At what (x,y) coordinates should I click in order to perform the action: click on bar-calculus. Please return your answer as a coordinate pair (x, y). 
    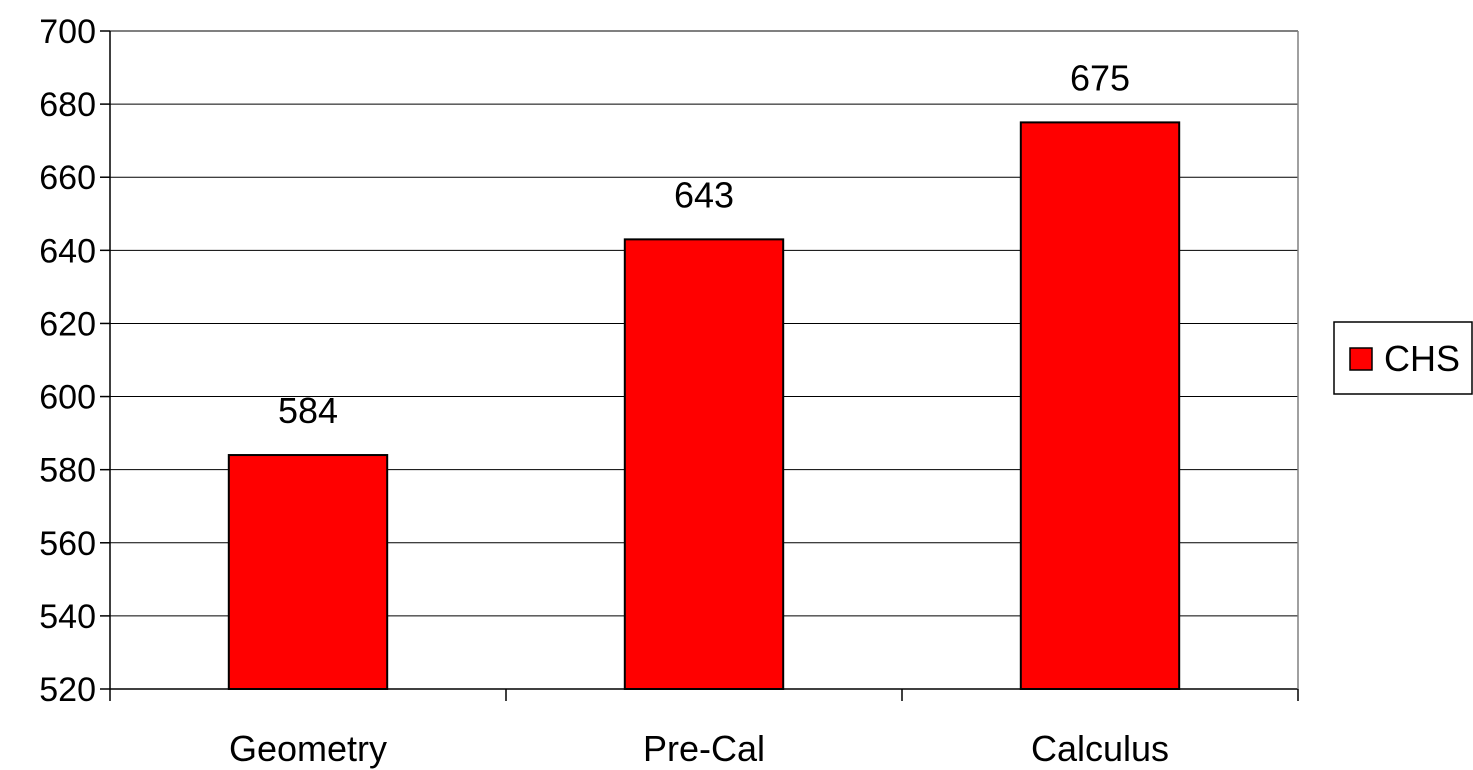
    Looking at the image, I should click on (1100, 405).